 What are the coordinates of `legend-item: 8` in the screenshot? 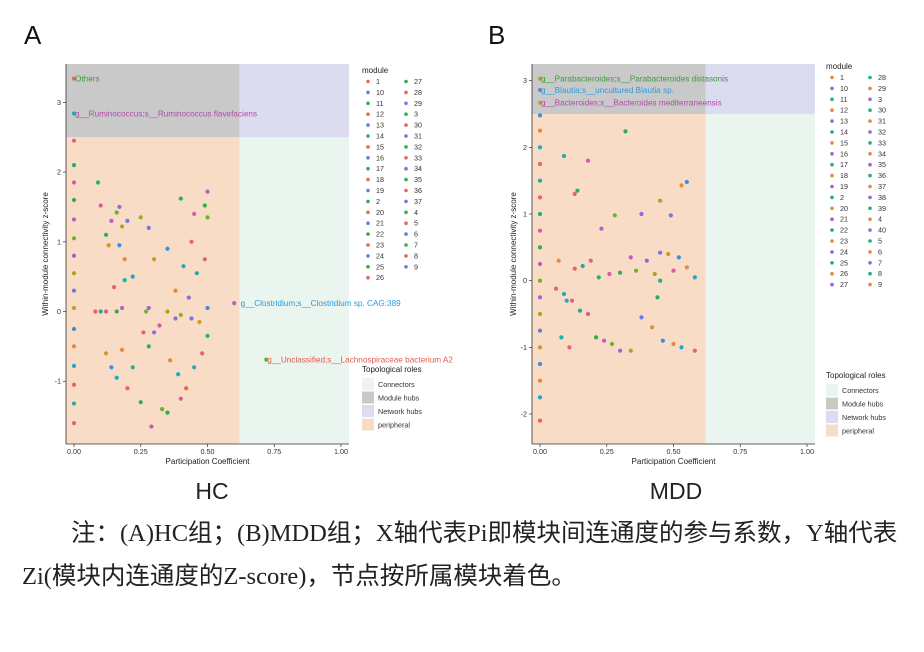 It's located at (880, 273).